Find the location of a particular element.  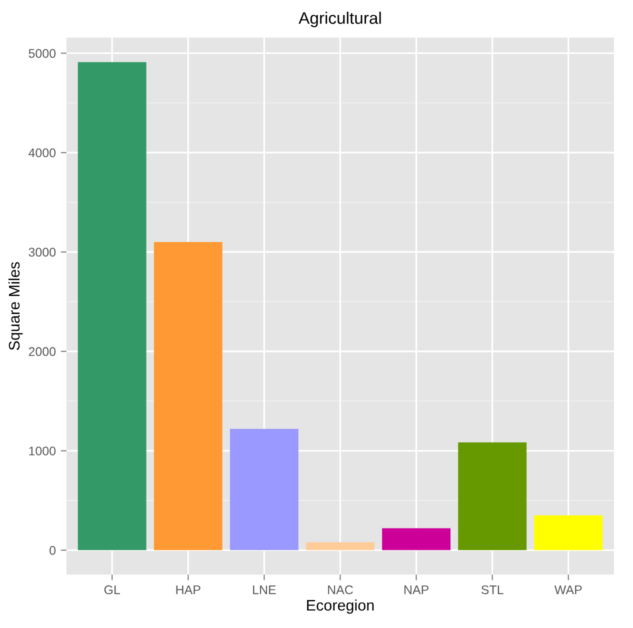

y-tick-label: 2000 is located at coordinates (42, 351).